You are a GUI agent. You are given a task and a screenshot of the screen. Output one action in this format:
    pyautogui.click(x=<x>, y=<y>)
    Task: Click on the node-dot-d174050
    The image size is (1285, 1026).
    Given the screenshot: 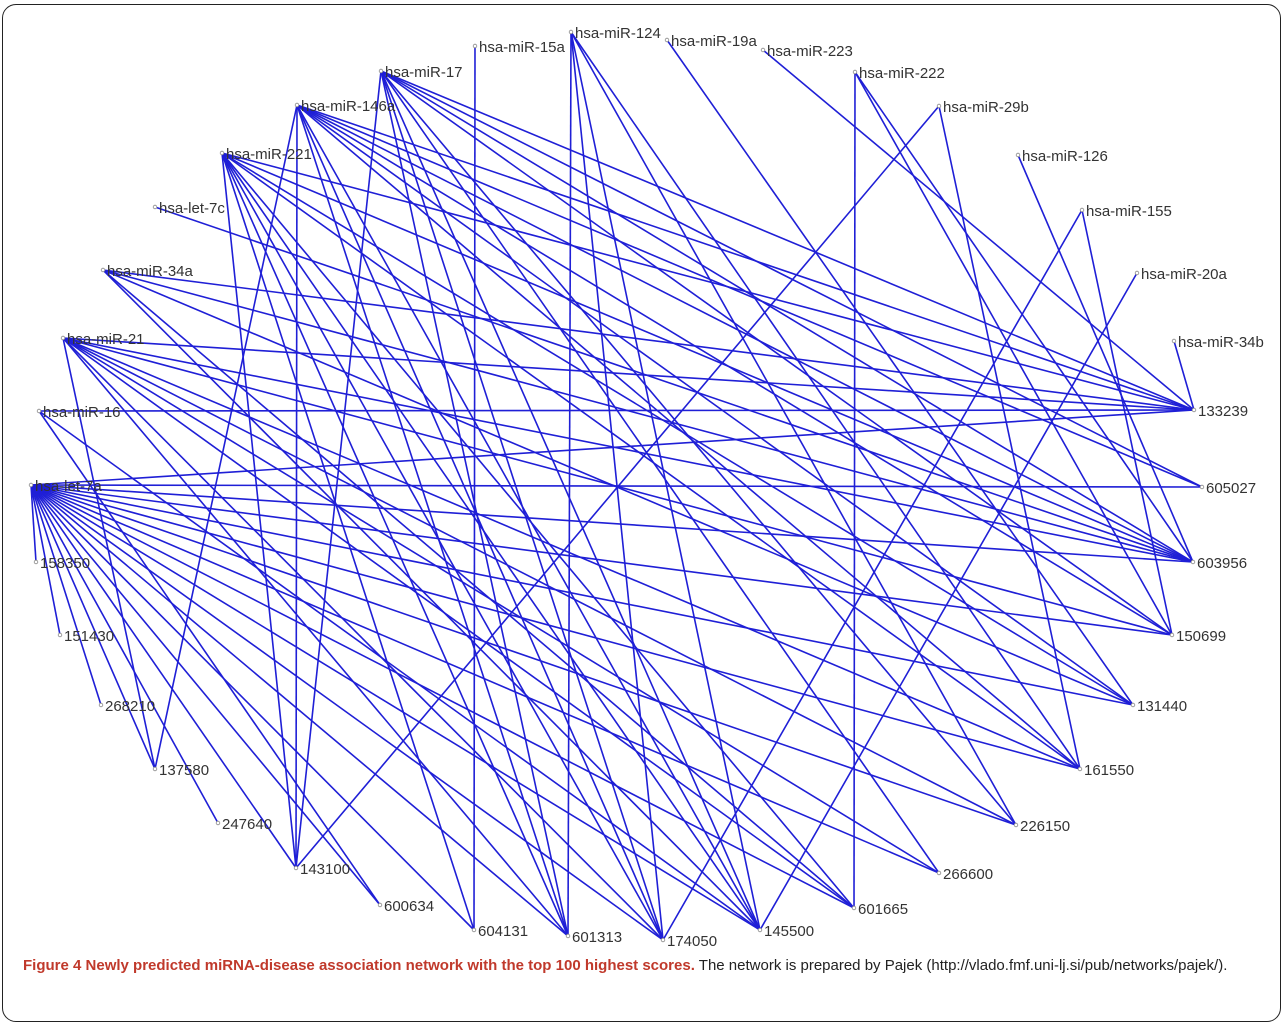 What is the action you would take?
    pyautogui.click(x=663, y=940)
    